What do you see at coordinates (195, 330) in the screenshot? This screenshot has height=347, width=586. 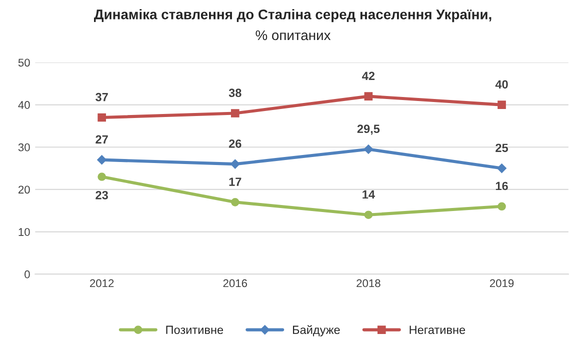 I see `legend-label: Позитивне` at bounding box center [195, 330].